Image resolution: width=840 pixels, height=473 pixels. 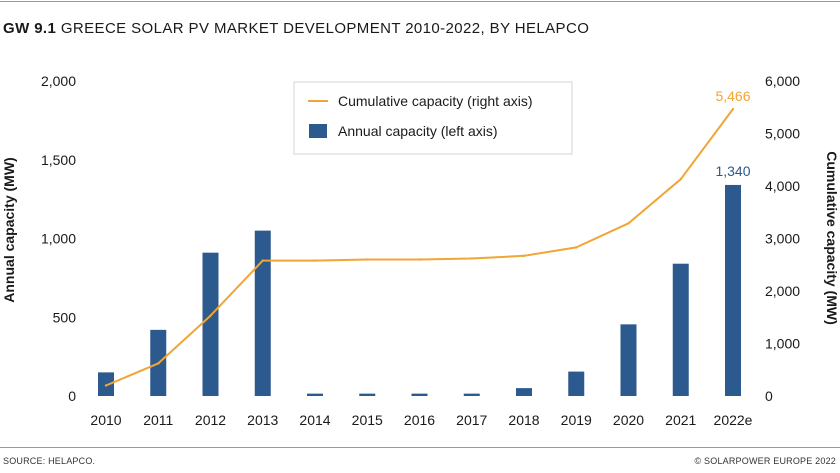 I want to click on line-point-2014, so click(x=315, y=260).